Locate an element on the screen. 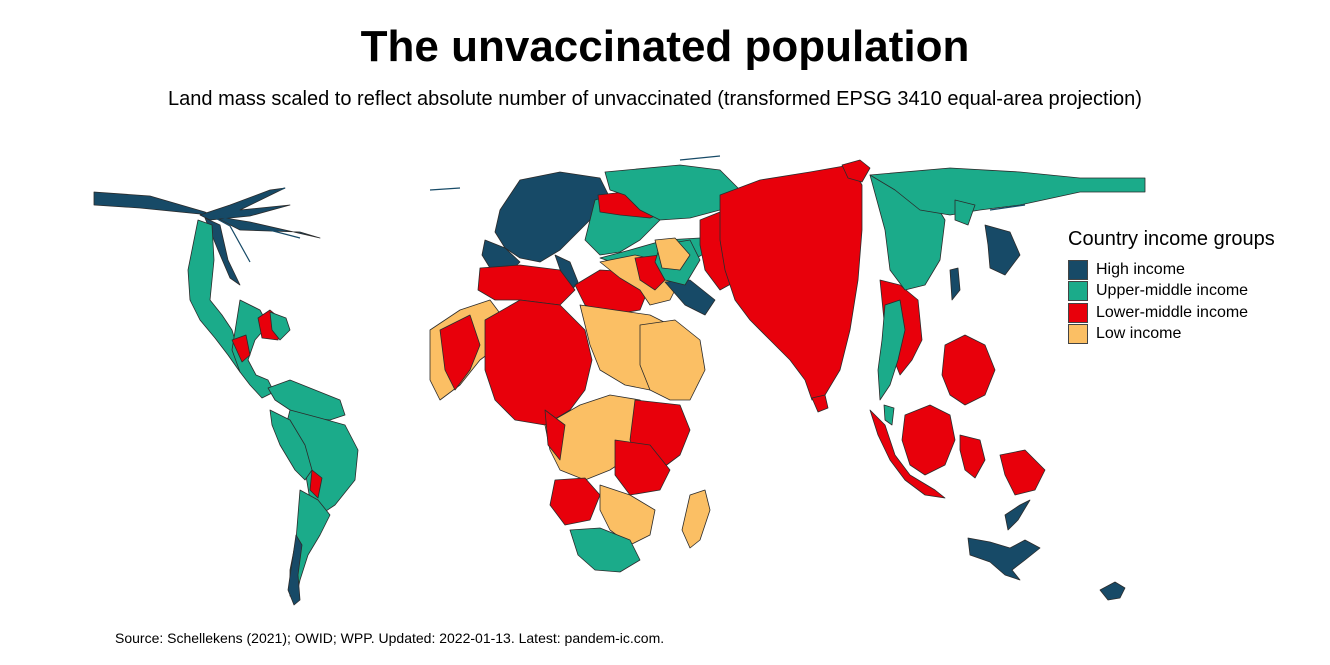 This screenshot has height=665, width=1330. legend-label: Lower-middle income is located at coordinates (1172, 312).